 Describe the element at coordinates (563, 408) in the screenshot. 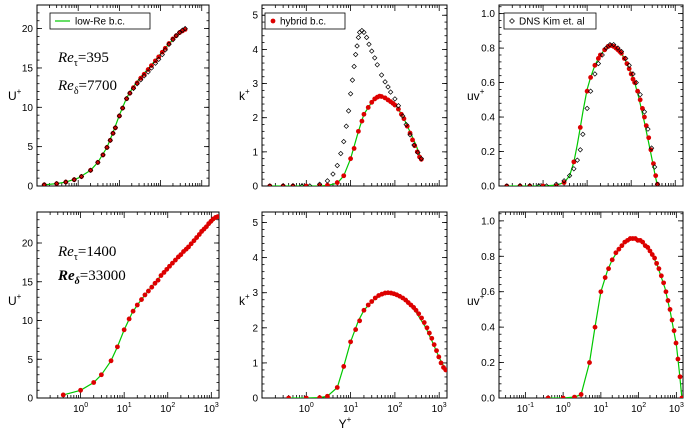

I see `x-tick-label: 10⁰` at that location.